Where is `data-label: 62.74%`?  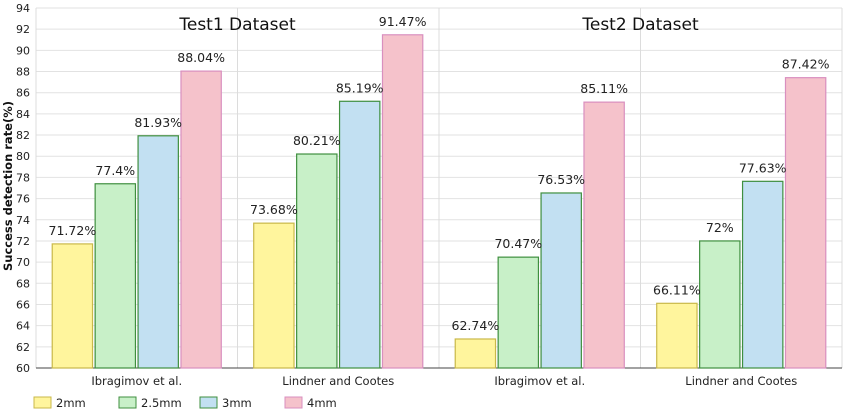 data-label: 62.74% is located at coordinates (476, 325).